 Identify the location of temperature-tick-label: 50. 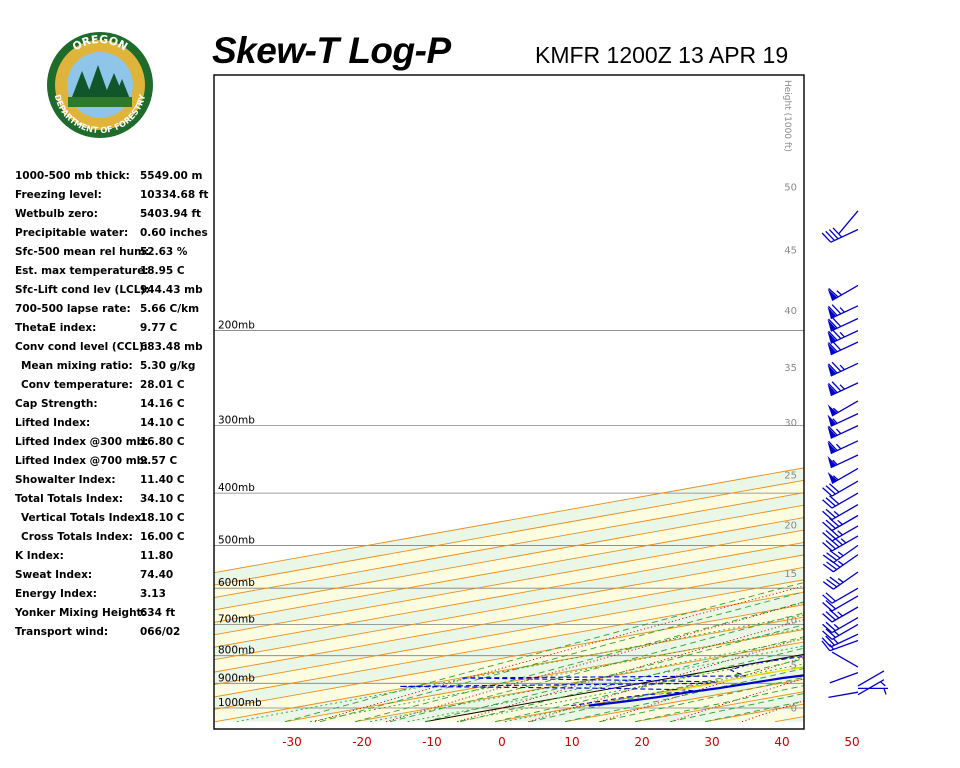
(851, 742).